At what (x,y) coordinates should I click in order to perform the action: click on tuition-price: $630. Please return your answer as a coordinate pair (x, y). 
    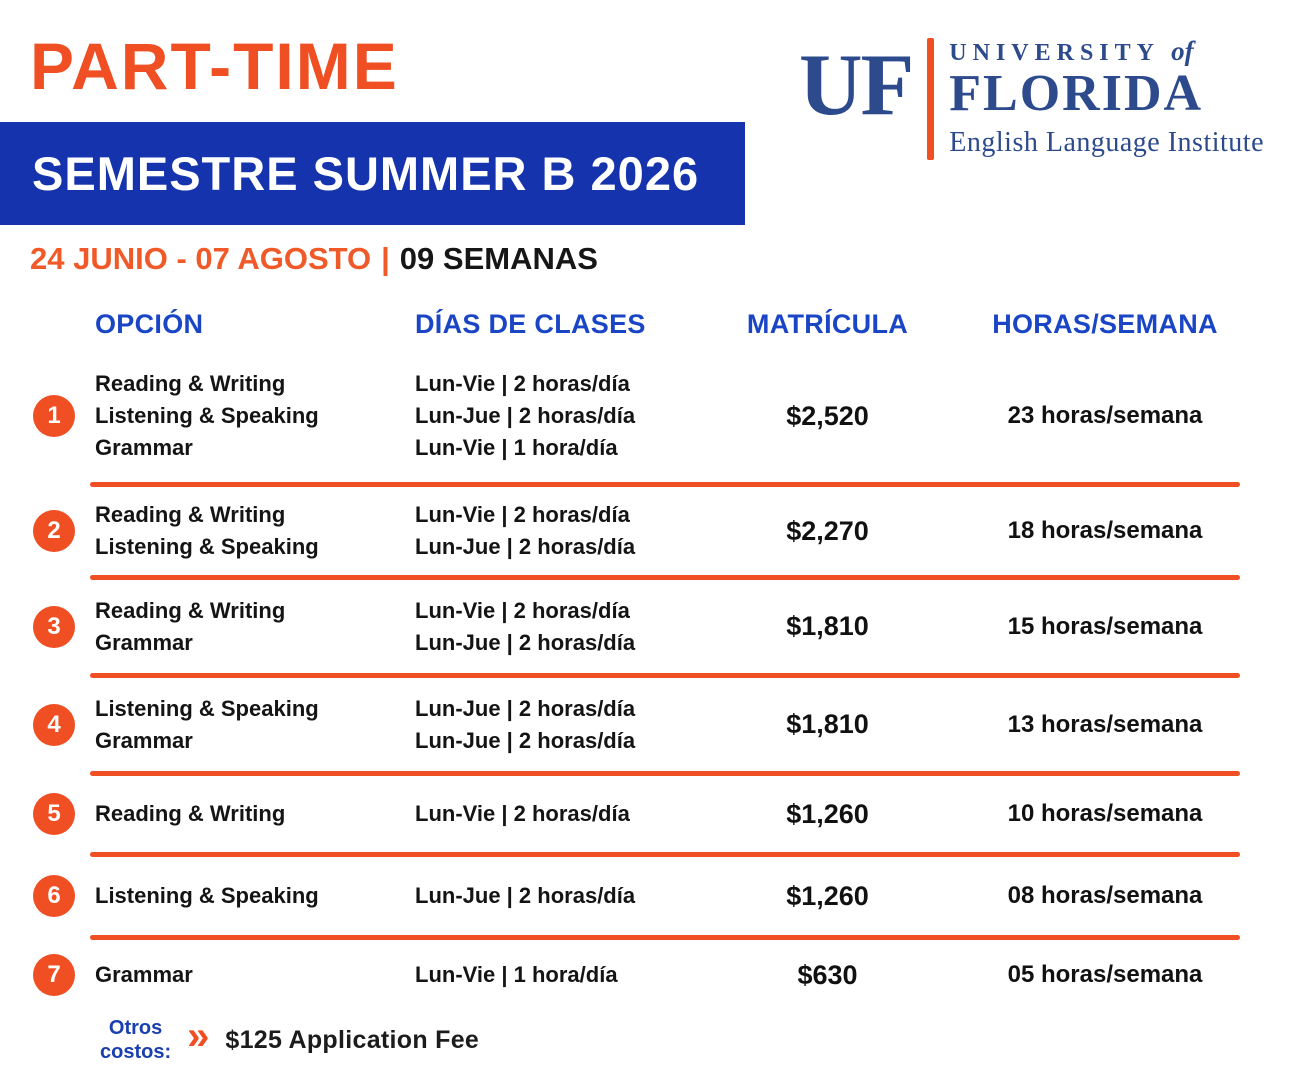
    Looking at the image, I should click on (827, 974).